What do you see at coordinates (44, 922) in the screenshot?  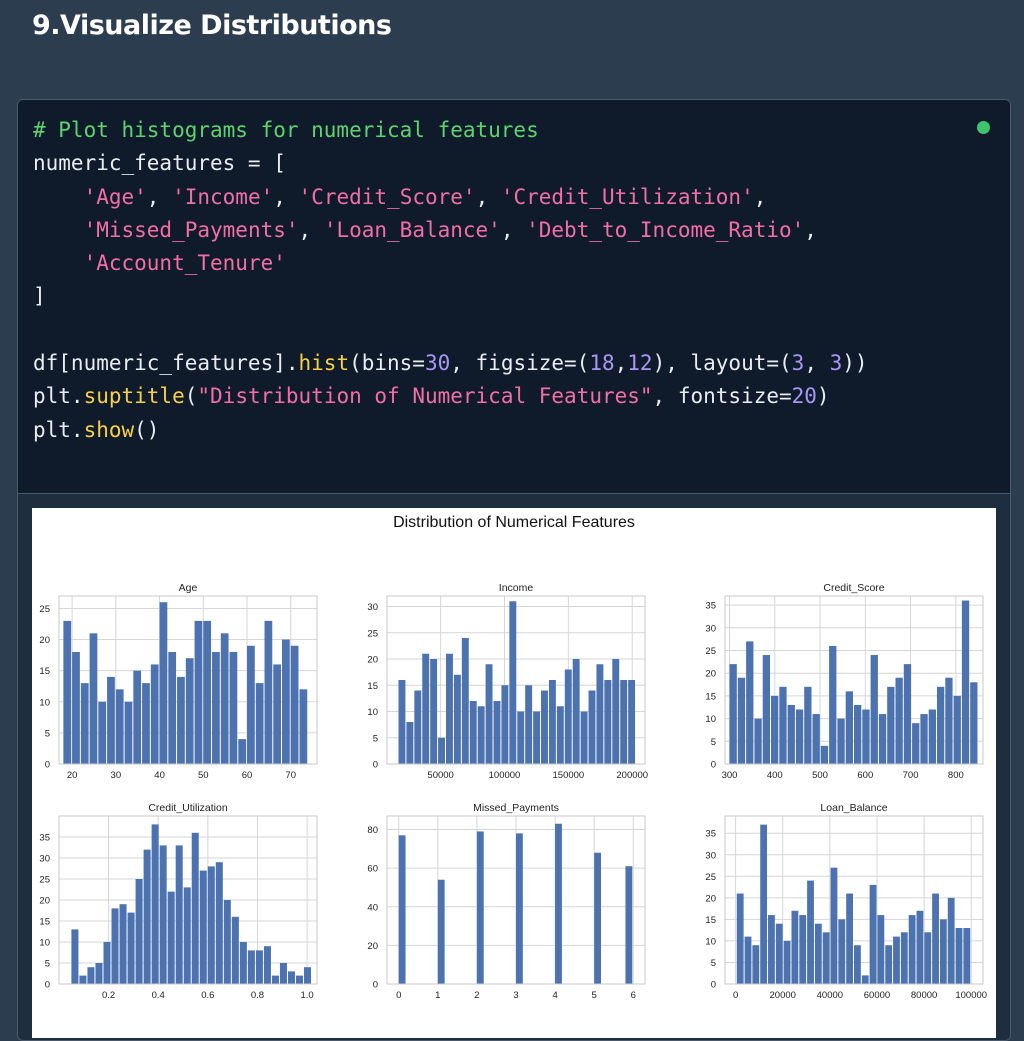 I see `y-tick-label: 15` at bounding box center [44, 922].